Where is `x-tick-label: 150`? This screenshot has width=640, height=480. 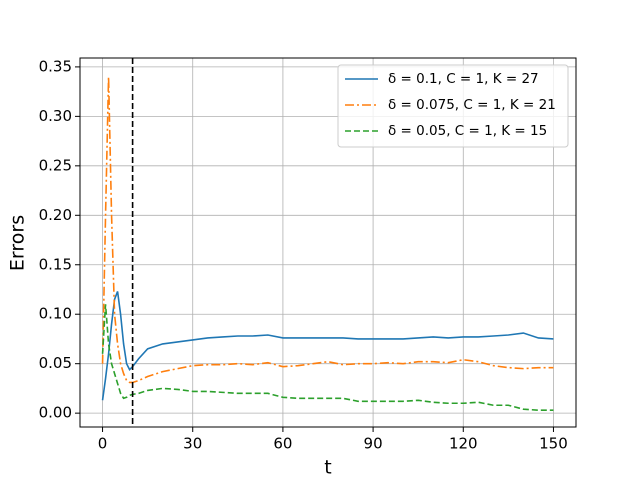 x-tick-label: 150 is located at coordinates (553, 444).